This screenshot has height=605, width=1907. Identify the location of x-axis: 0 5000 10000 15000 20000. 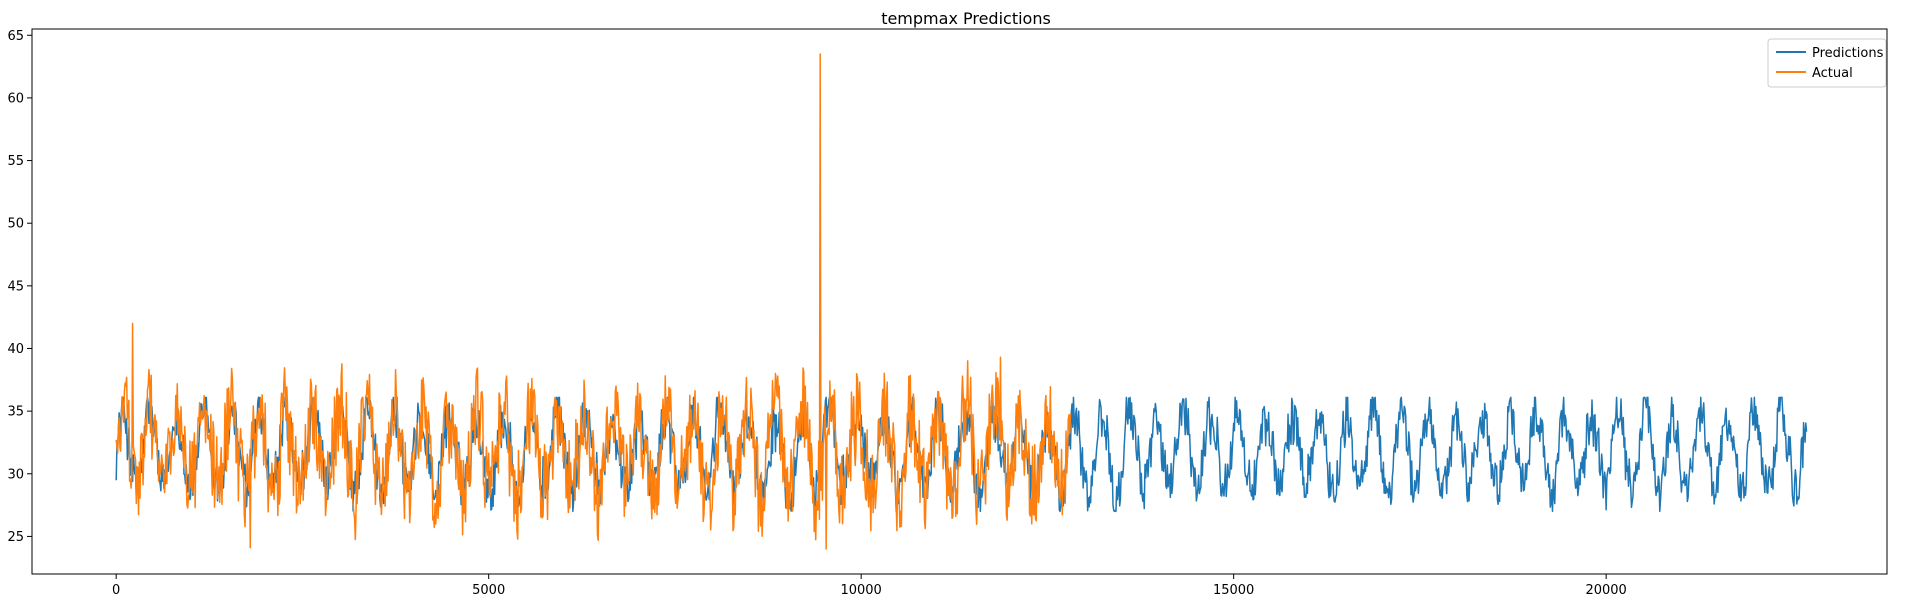
(869, 586).